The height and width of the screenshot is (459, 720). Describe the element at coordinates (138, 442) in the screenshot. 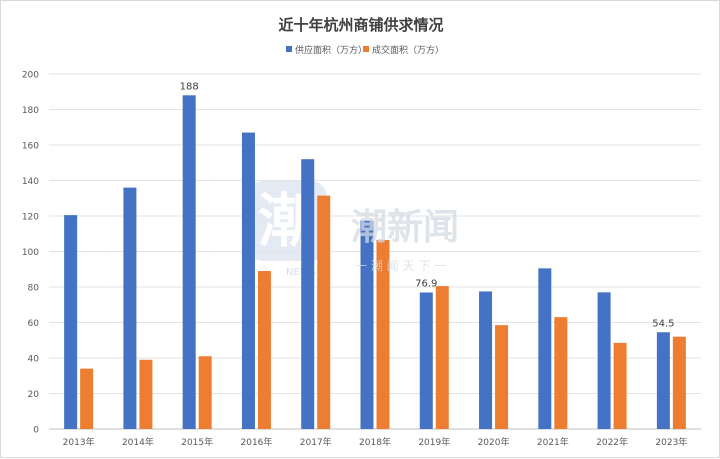

I see `x-tick-label: 2014年` at that location.